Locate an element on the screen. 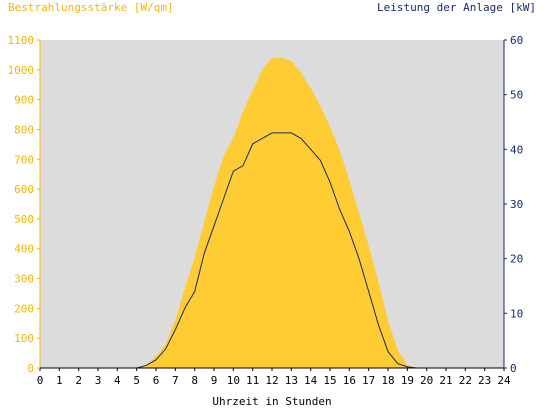 This screenshot has height=408, width=544. y-right-tick-label: 50 is located at coordinates (516, 95).